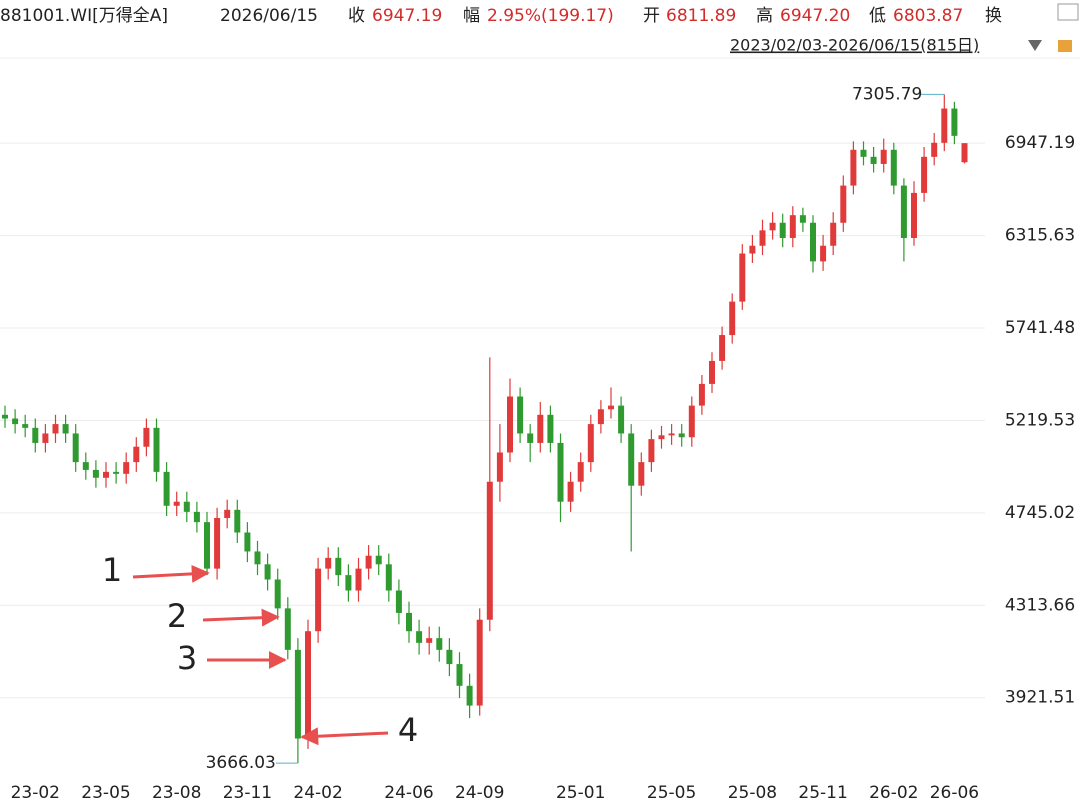 The image size is (1080, 810). What do you see at coordinates (105, 793) in the screenshot?
I see `x-tick-label: 23-05` at bounding box center [105, 793].